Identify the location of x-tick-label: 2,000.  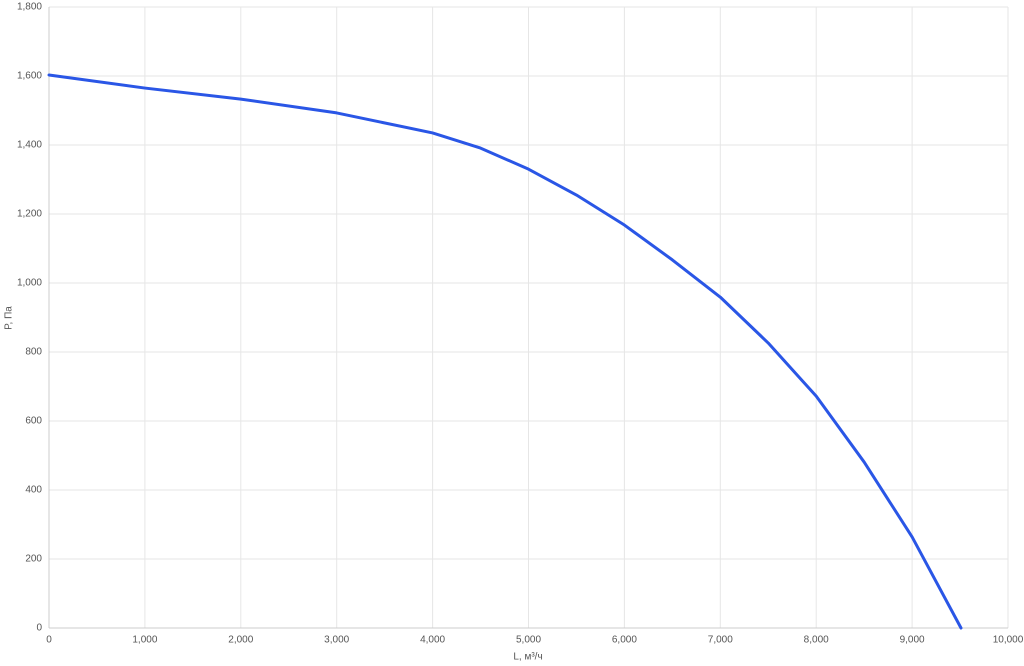
(240, 640).